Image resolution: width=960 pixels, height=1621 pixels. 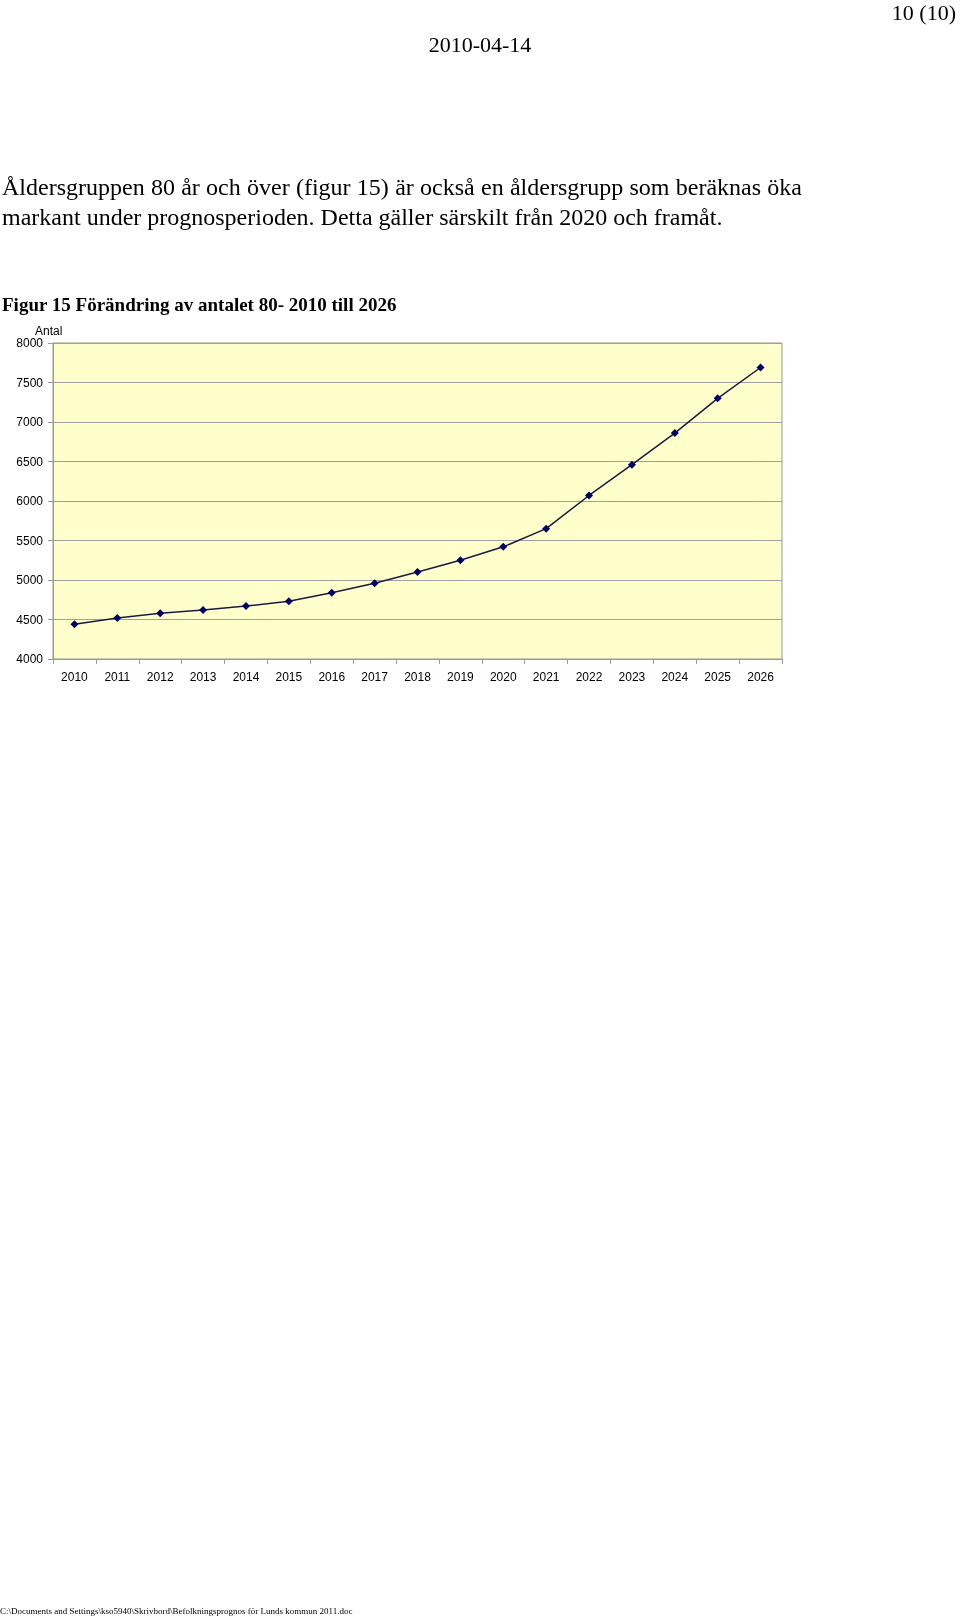 What do you see at coordinates (546, 677) in the screenshot?
I see `x-tick-label: 2021` at bounding box center [546, 677].